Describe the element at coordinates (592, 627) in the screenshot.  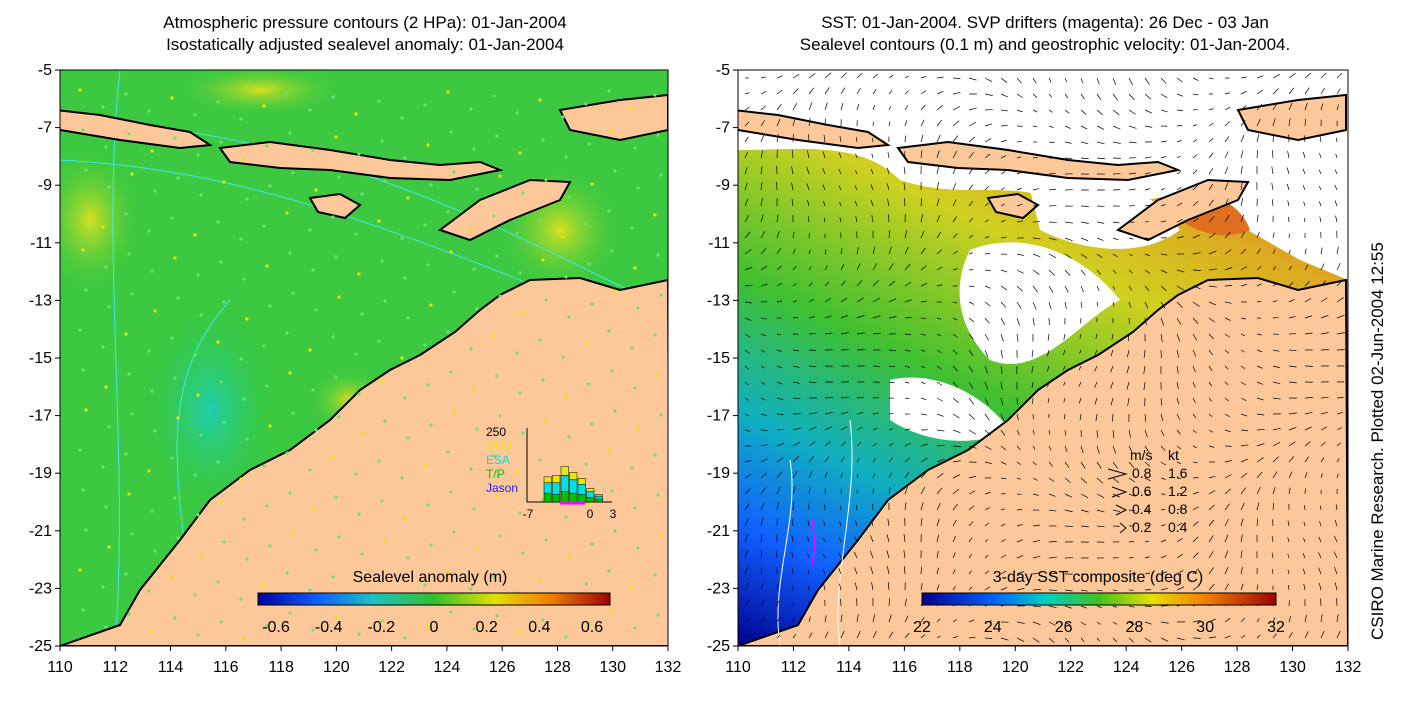
I see `colorbar-tick-label: 0.6` at that location.